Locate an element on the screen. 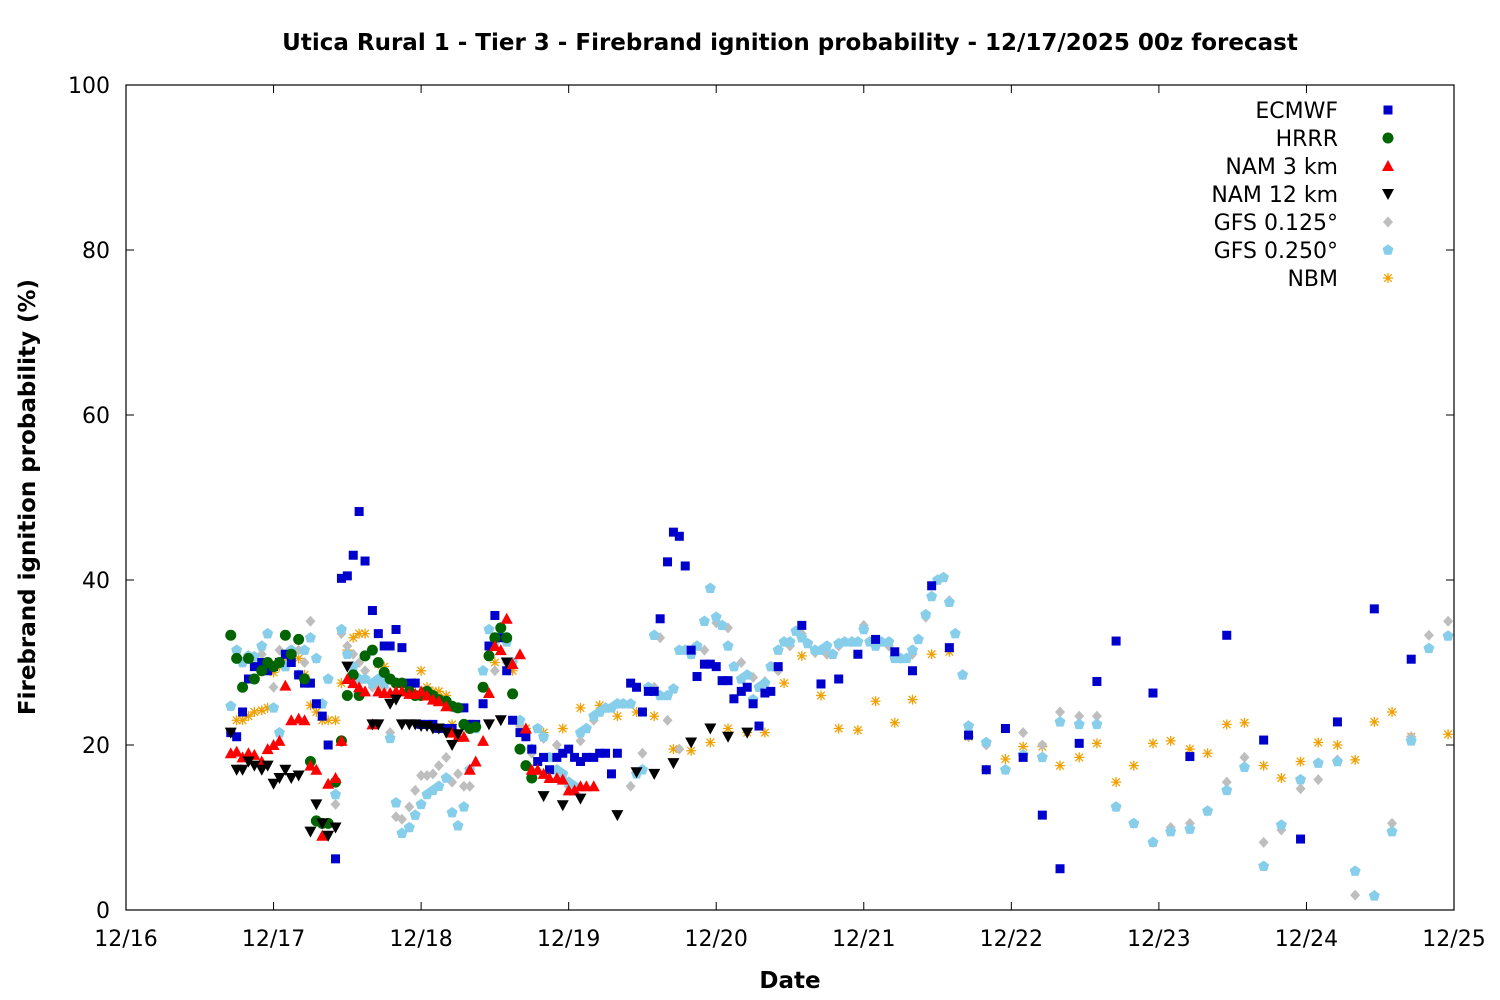  x-tick-label: 12/24 is located at coordinates (1306, 939).